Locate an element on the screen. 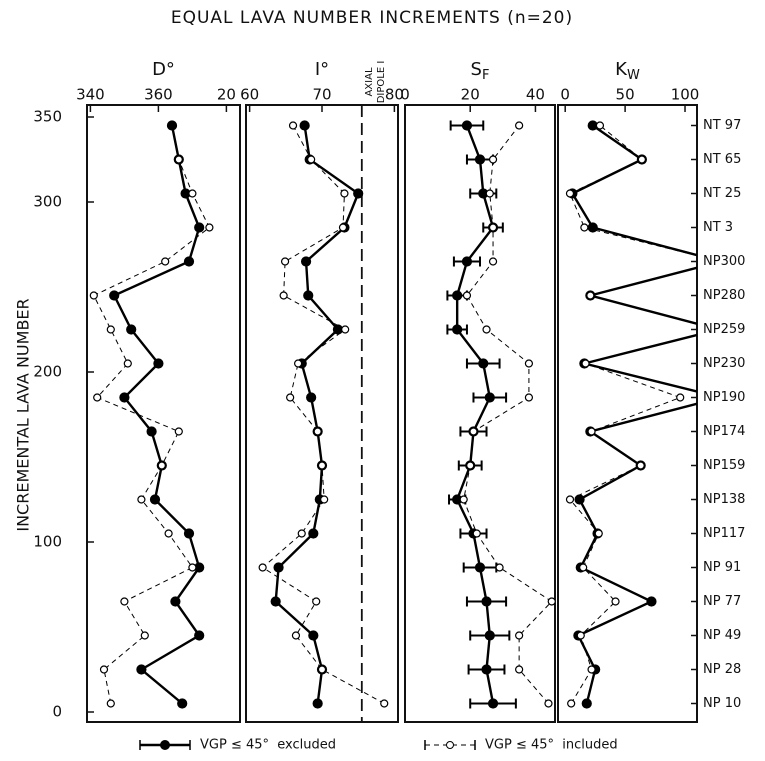  x-tick-label: 100 is located at coordinates (685, 95).